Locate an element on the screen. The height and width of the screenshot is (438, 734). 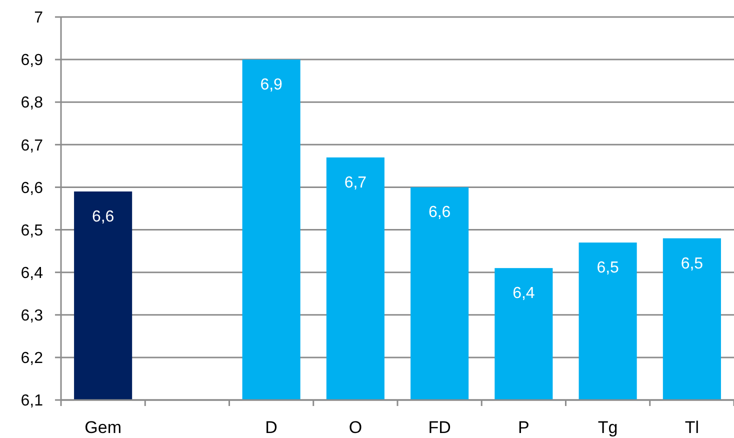
data-label: 6,9 is located at coordinates (271, 85).